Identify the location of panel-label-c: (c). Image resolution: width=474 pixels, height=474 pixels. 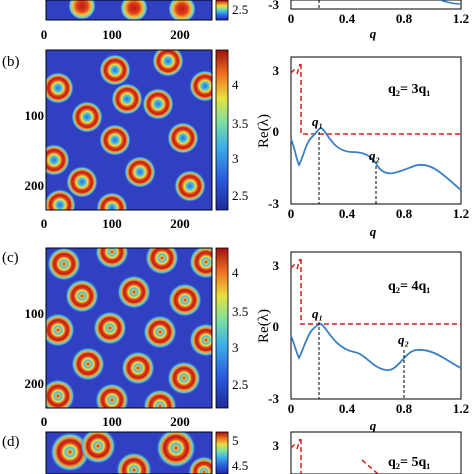
(10, 258).